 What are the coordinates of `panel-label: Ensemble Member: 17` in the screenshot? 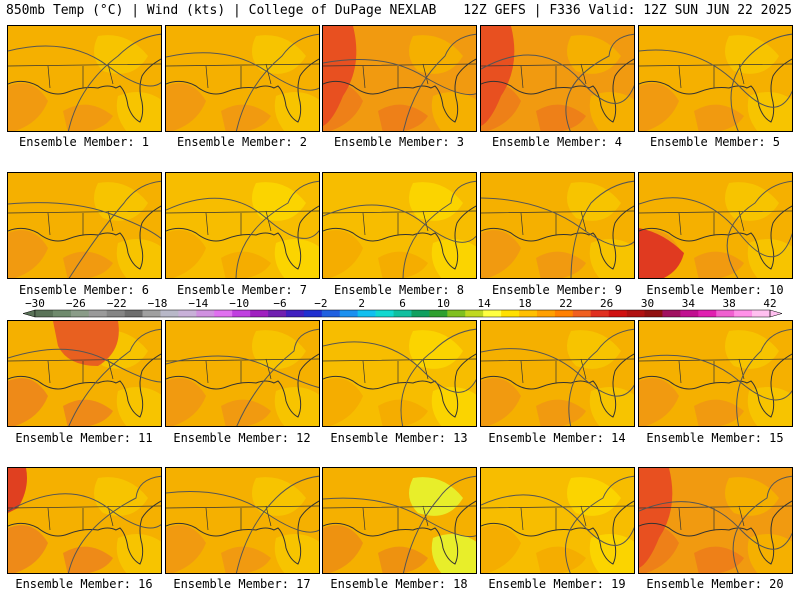 It's located at (242, 584).